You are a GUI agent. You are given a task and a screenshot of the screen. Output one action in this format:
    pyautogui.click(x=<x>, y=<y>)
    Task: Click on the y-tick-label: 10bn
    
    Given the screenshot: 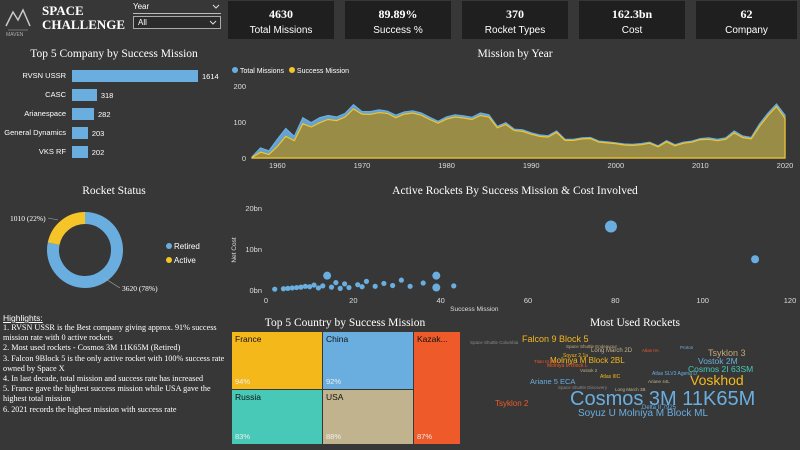 What is the action you would take?
    pyautogui.click(x=253, y=249)
    